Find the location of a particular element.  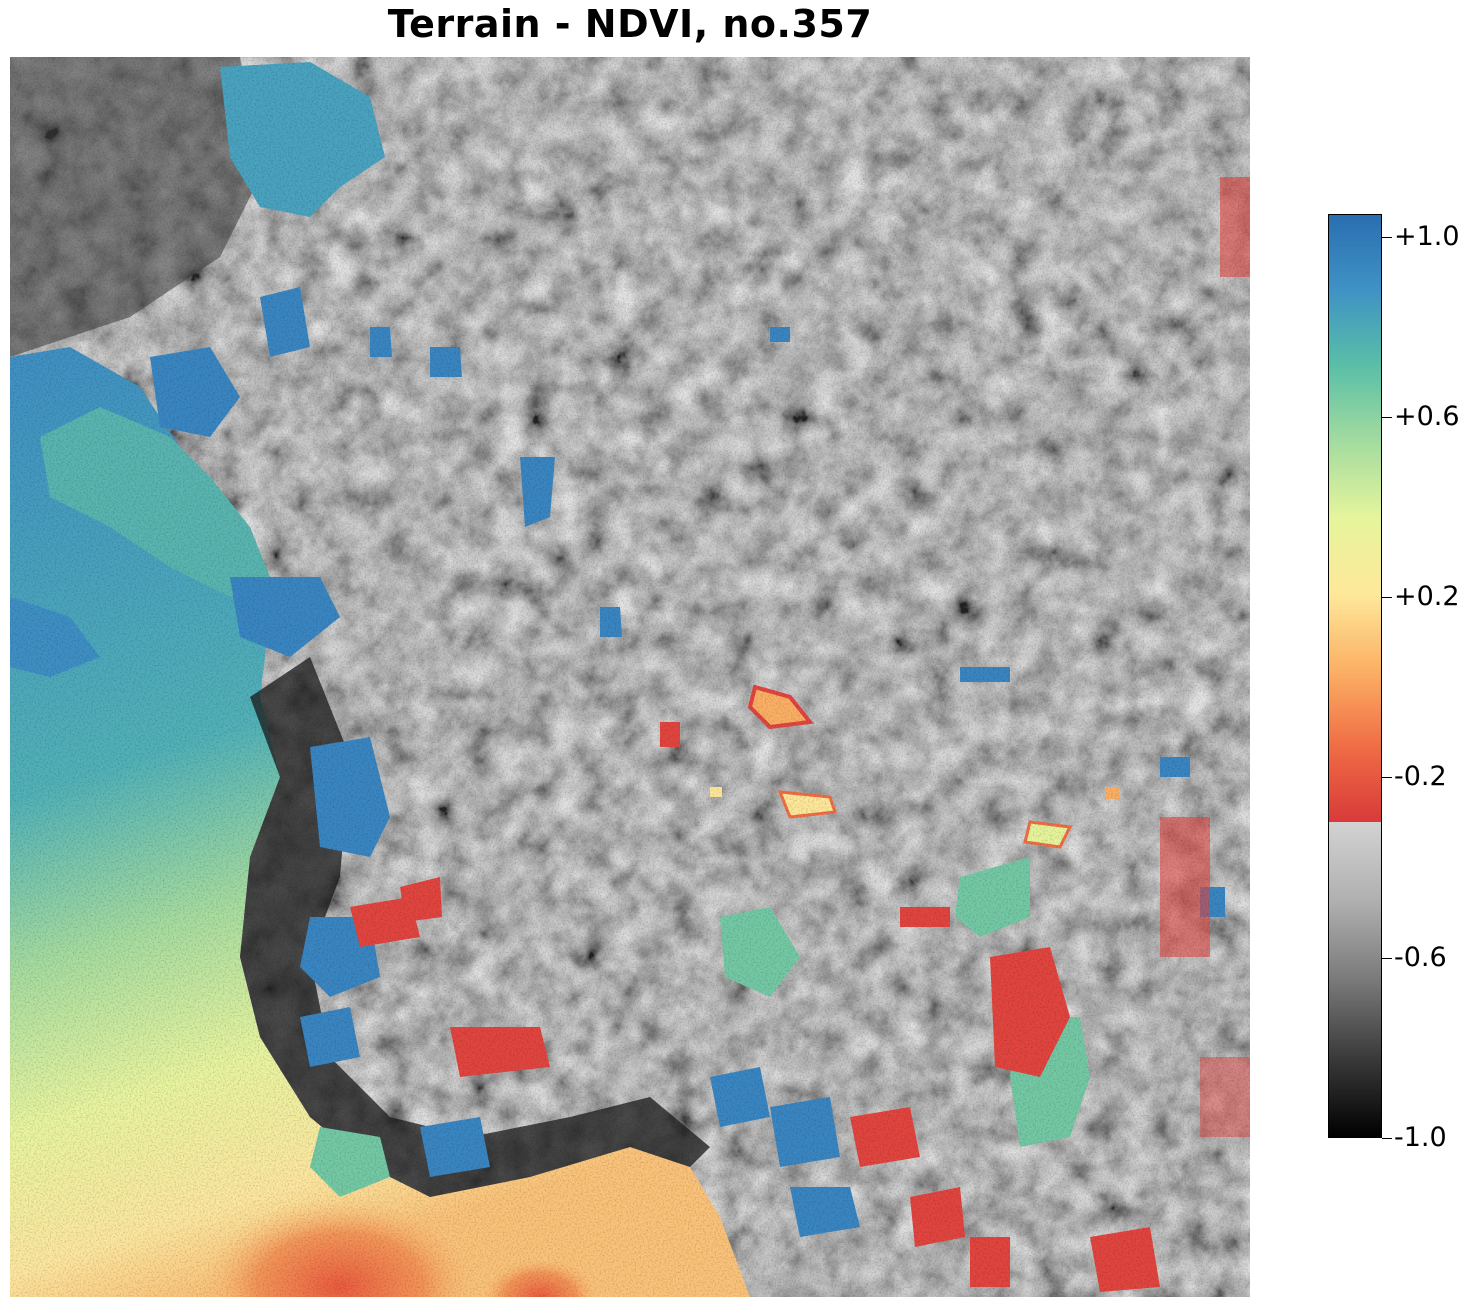

colorbar-gradient is located at coordinates (1355, 676).